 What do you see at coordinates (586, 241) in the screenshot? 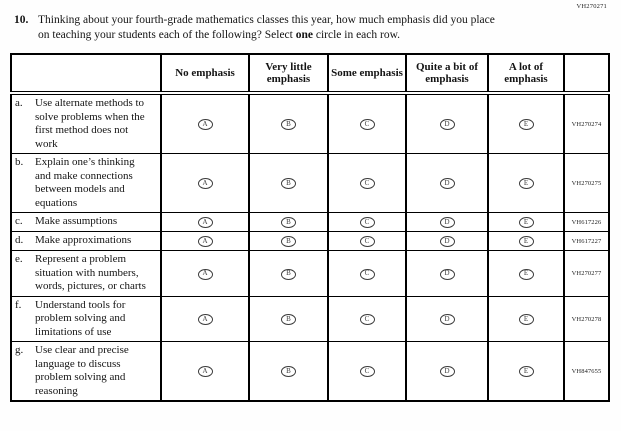
I see `row-code: VH617227` at bounding box center [586, 241].